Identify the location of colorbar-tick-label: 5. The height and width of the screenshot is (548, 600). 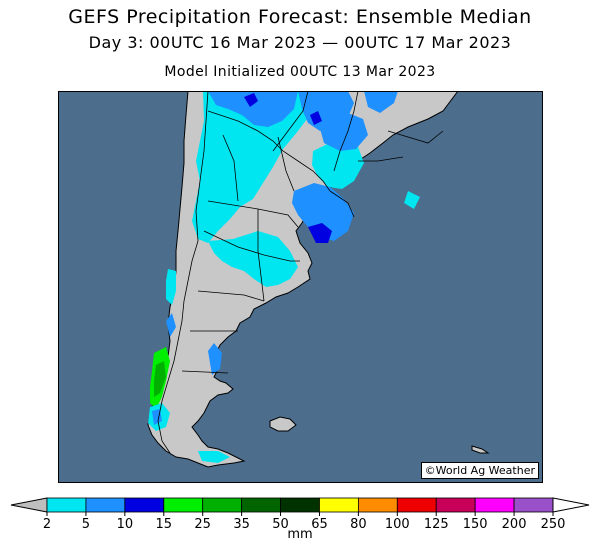
(86, 524).